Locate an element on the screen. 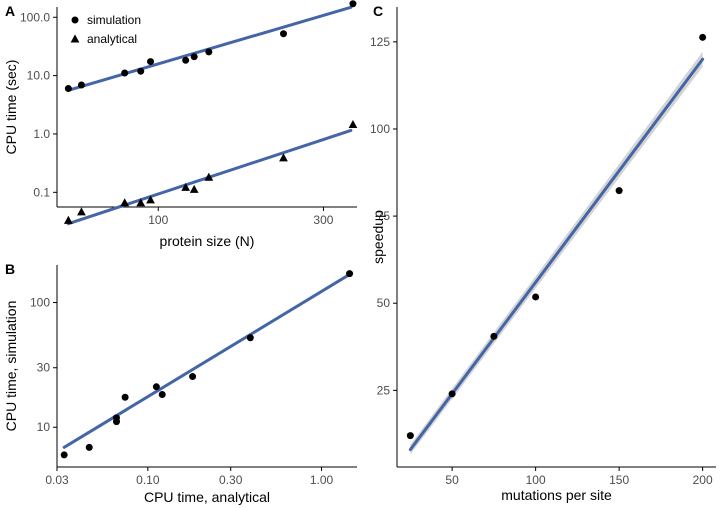 The height and width of the screenshot is (508, 720). x-tick-label: 0.30 is located at coordinates (231, 480).